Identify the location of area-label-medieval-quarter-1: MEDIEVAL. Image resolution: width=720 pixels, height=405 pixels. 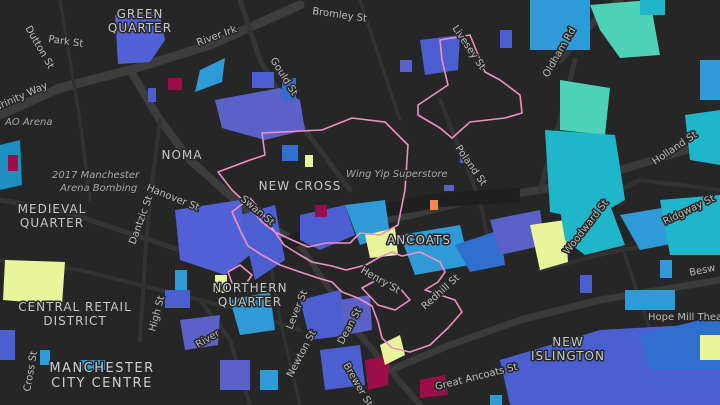
(52, 209).